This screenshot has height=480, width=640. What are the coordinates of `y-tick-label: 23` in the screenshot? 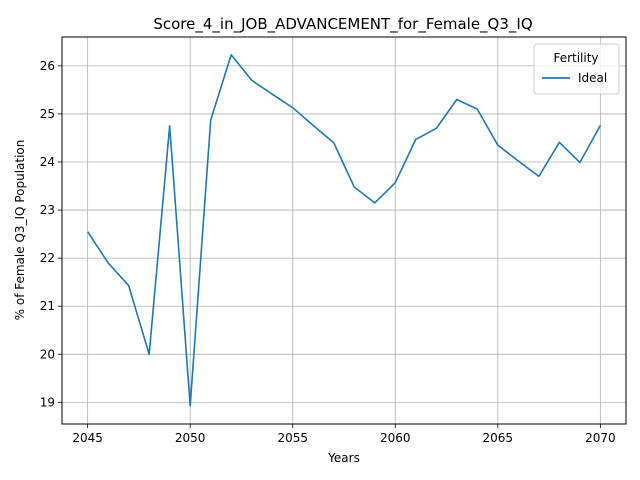 It's located at (47, 210).